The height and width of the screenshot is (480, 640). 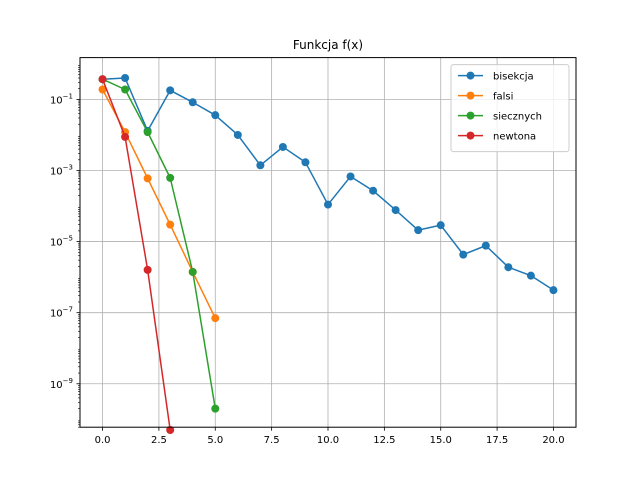 I want to click on y-tick-label: 10⁻¹, so click(x=61, y=99).